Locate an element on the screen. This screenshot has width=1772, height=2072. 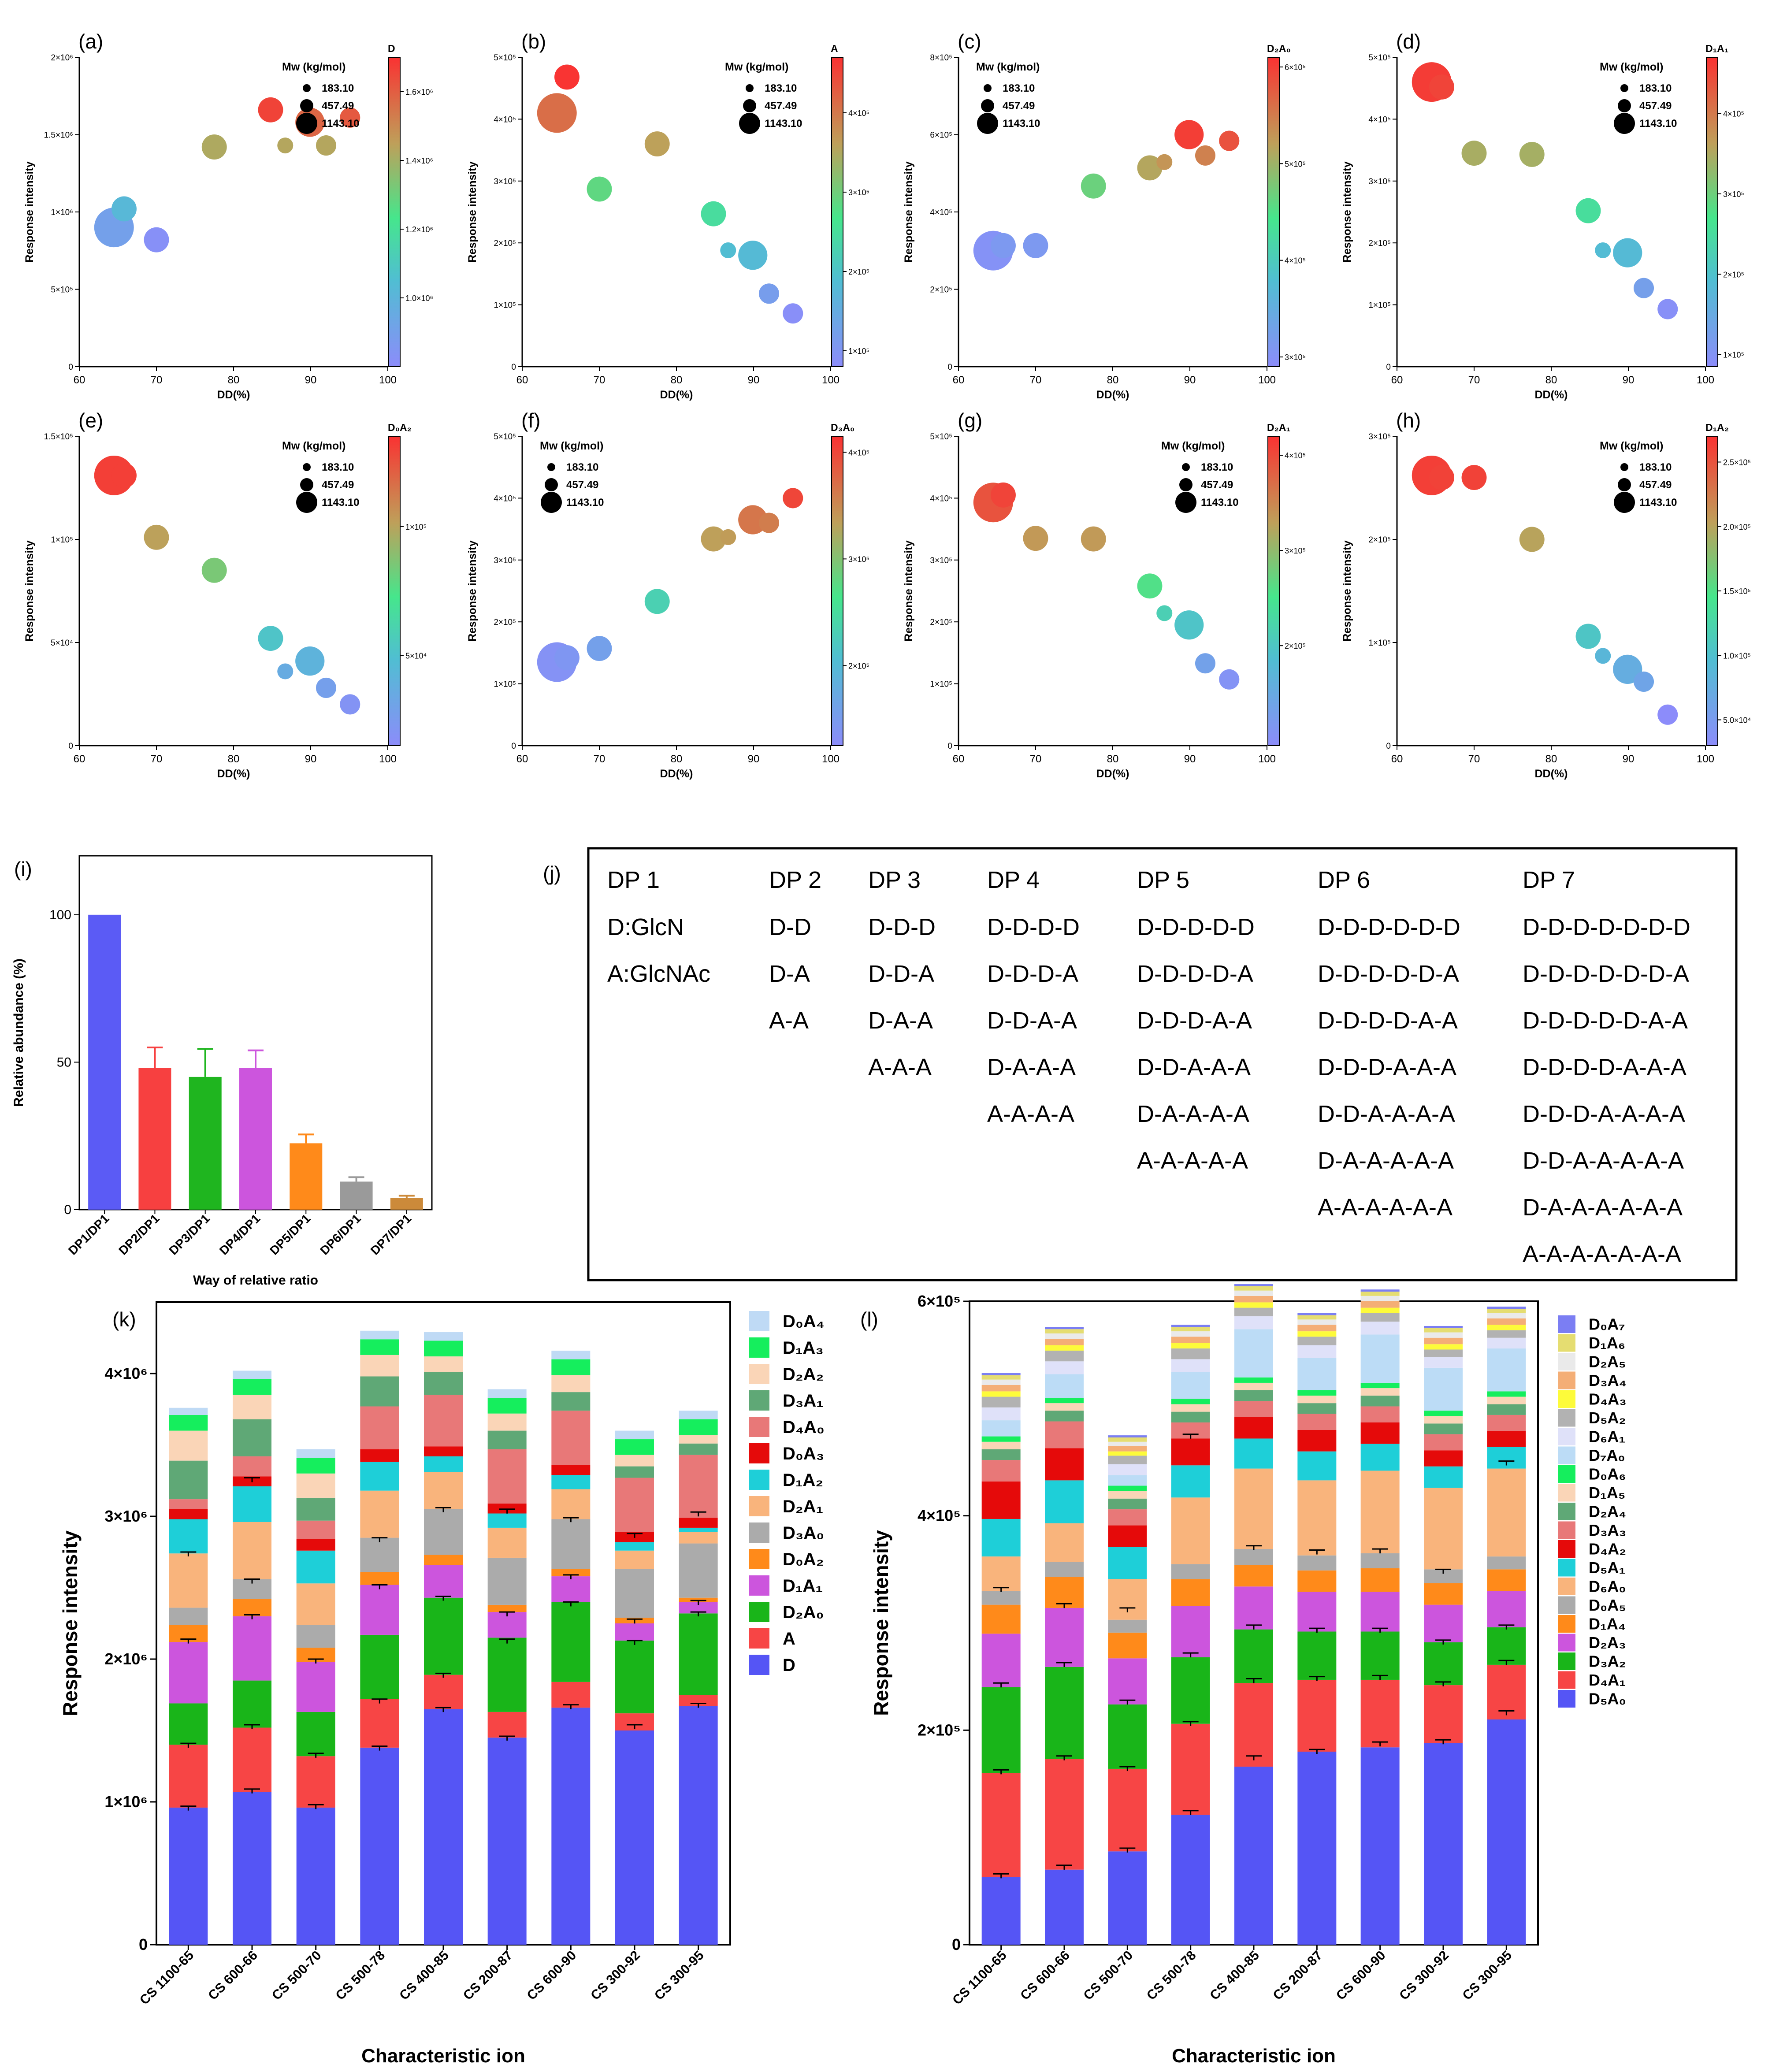
mw-legend-title: Mw (kg/mol) is located at coordinates (756, 67).